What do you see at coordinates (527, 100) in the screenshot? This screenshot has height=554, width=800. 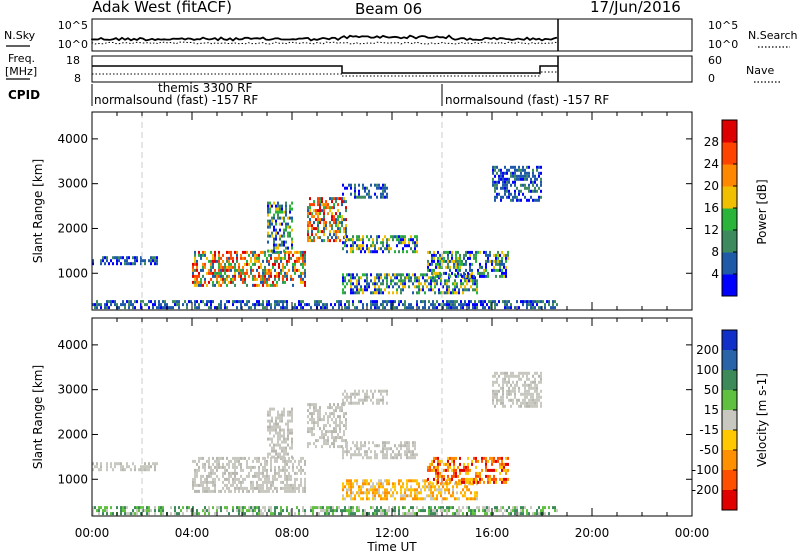 I see `cpid-segment-3: normalsound (fast) -157 RF` at bounding box center [527, 100].